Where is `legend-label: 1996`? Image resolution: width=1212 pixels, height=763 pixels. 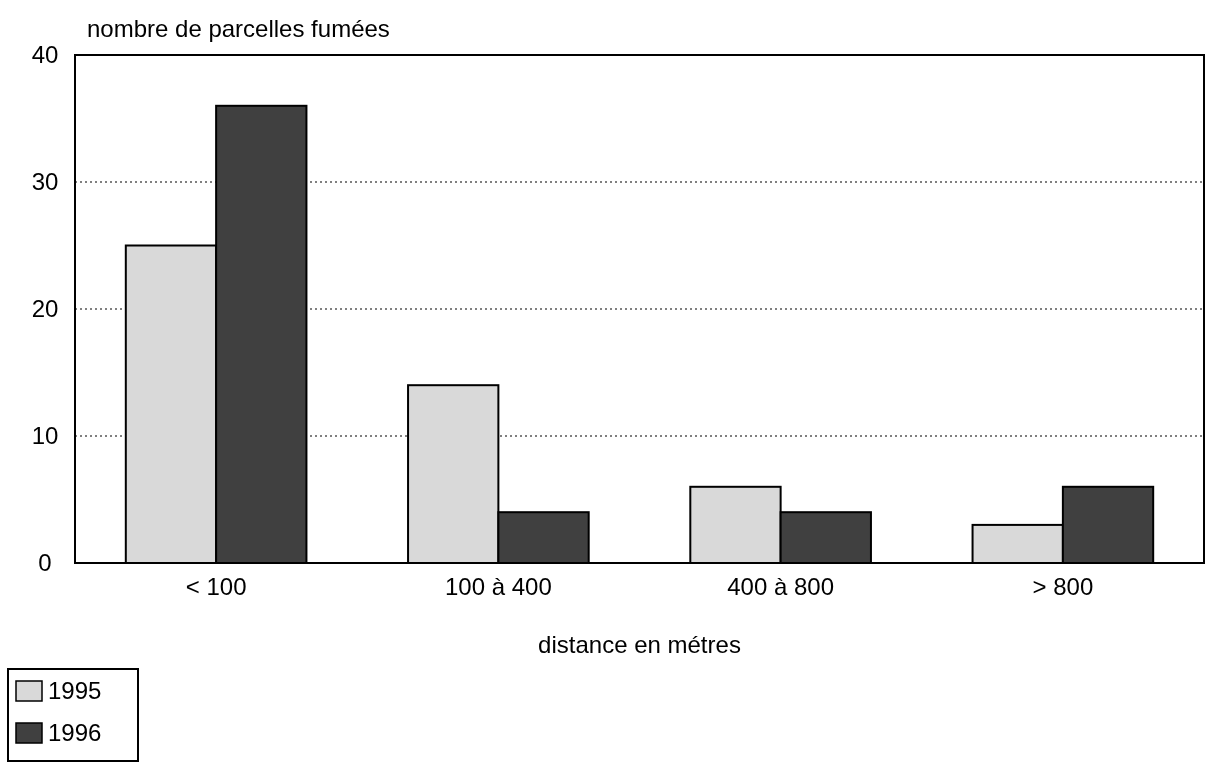
legend-label: 1996 is located at coordinates (75, 733).